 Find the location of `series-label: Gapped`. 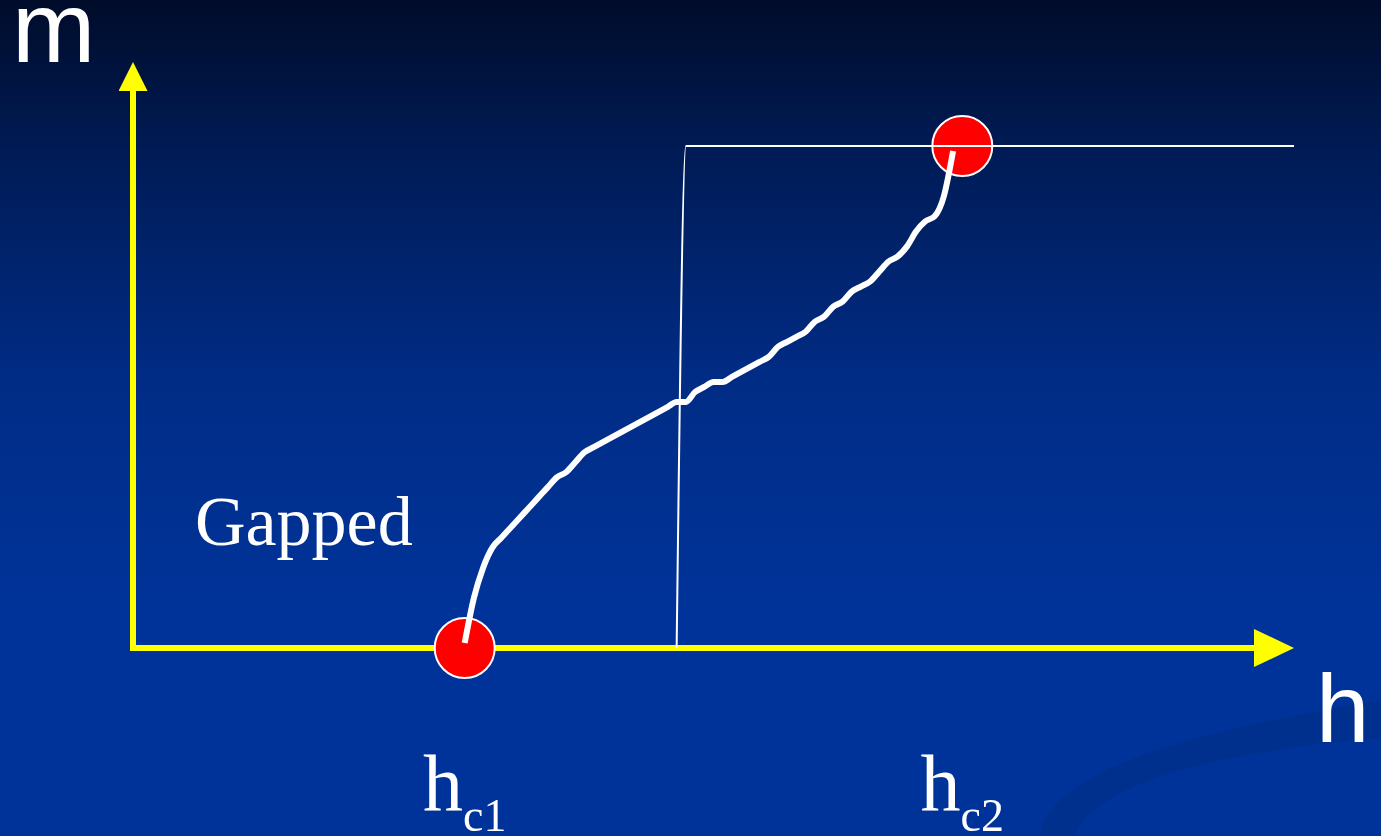

series-label: Gapped is located at coordinates (304, 521).